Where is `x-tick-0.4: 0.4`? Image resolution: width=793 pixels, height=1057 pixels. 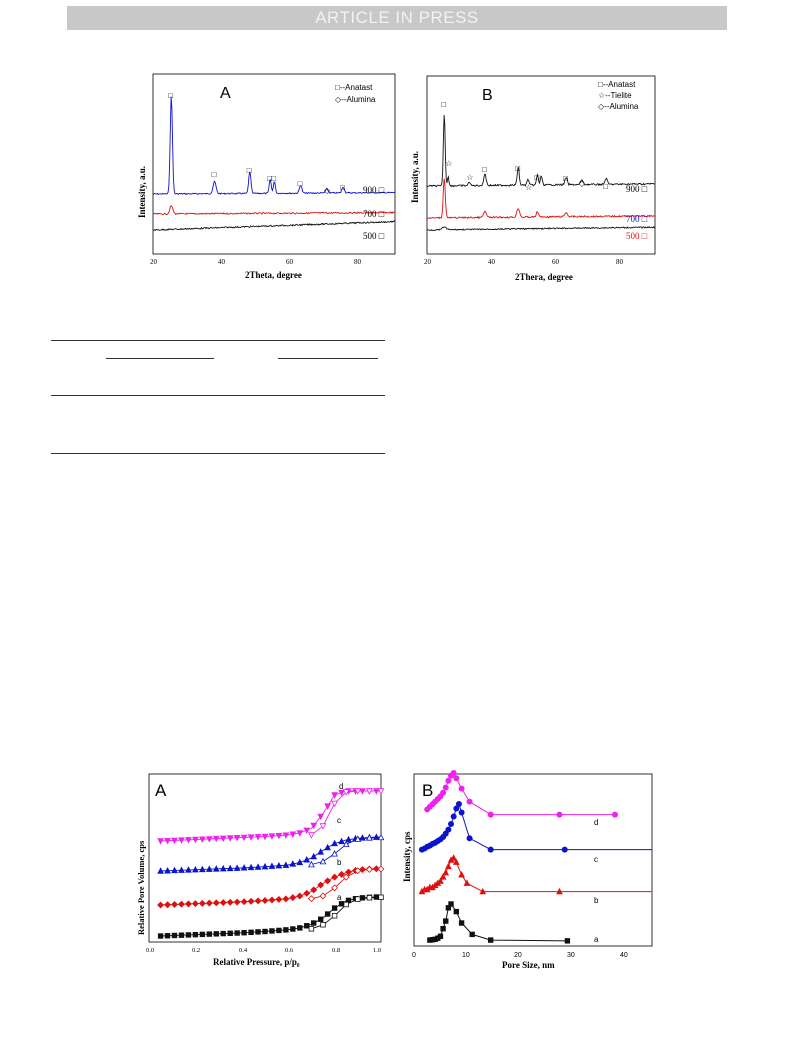
x-tick-0.4: 0.4 is located at coordinates (243, 950).